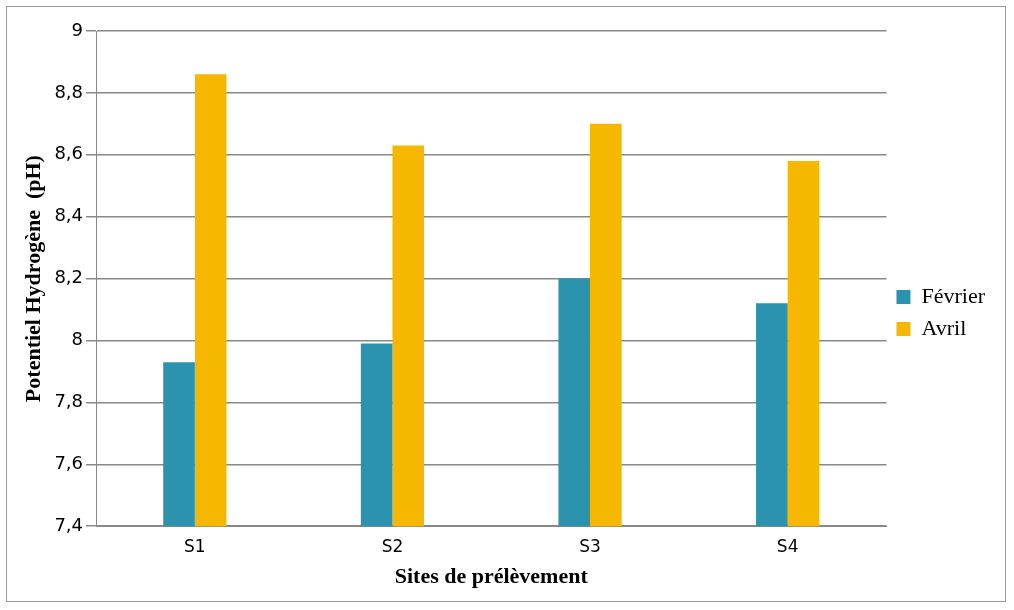 Image resolution: width=1014 pixels, height=610 pixels. I want to click on x-tick-label: S2, so click(392, 545).